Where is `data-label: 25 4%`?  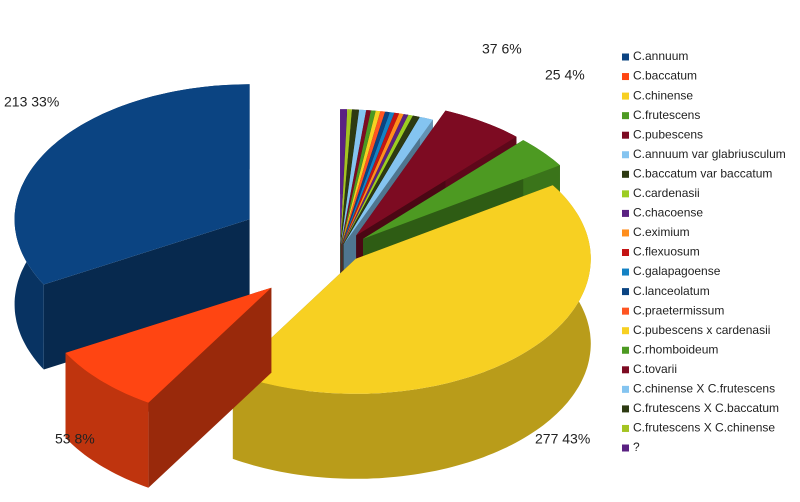
data-label: 25 4% is located at coordinates (565, 75).